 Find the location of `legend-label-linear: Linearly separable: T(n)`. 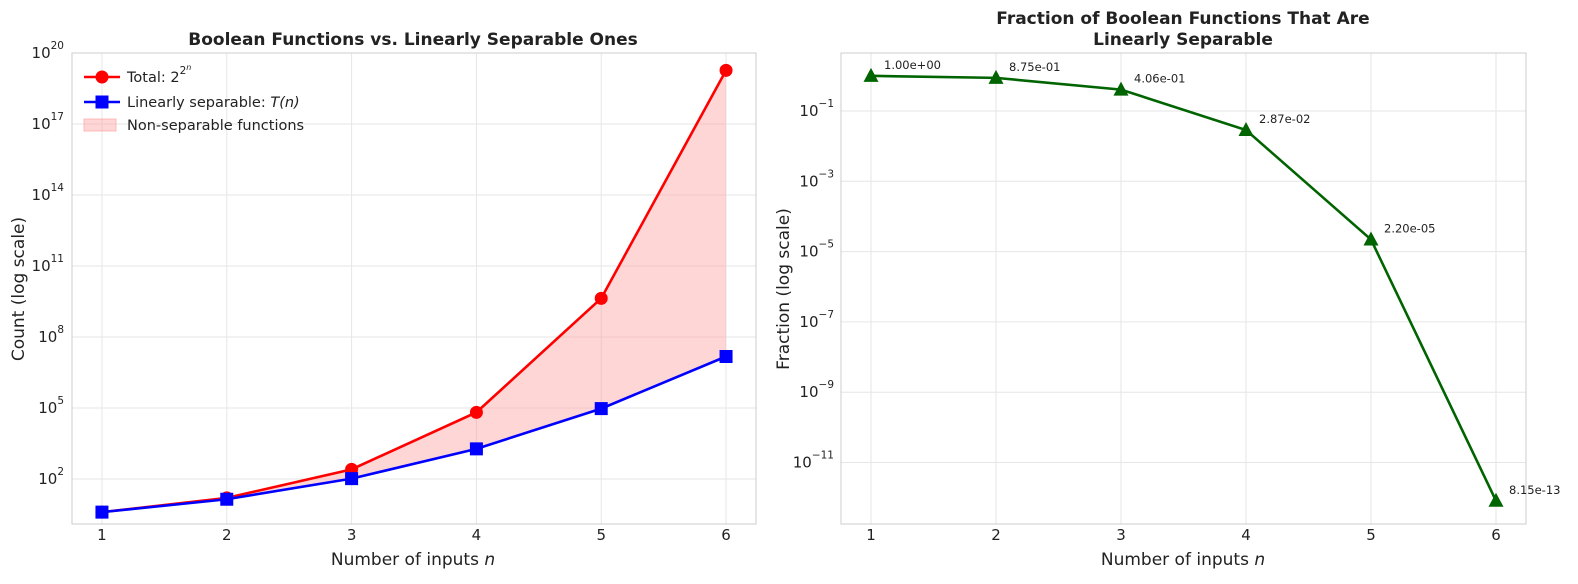

legend-label-linear: Linearly separable: T(n) is located at coordinates (213, 103).